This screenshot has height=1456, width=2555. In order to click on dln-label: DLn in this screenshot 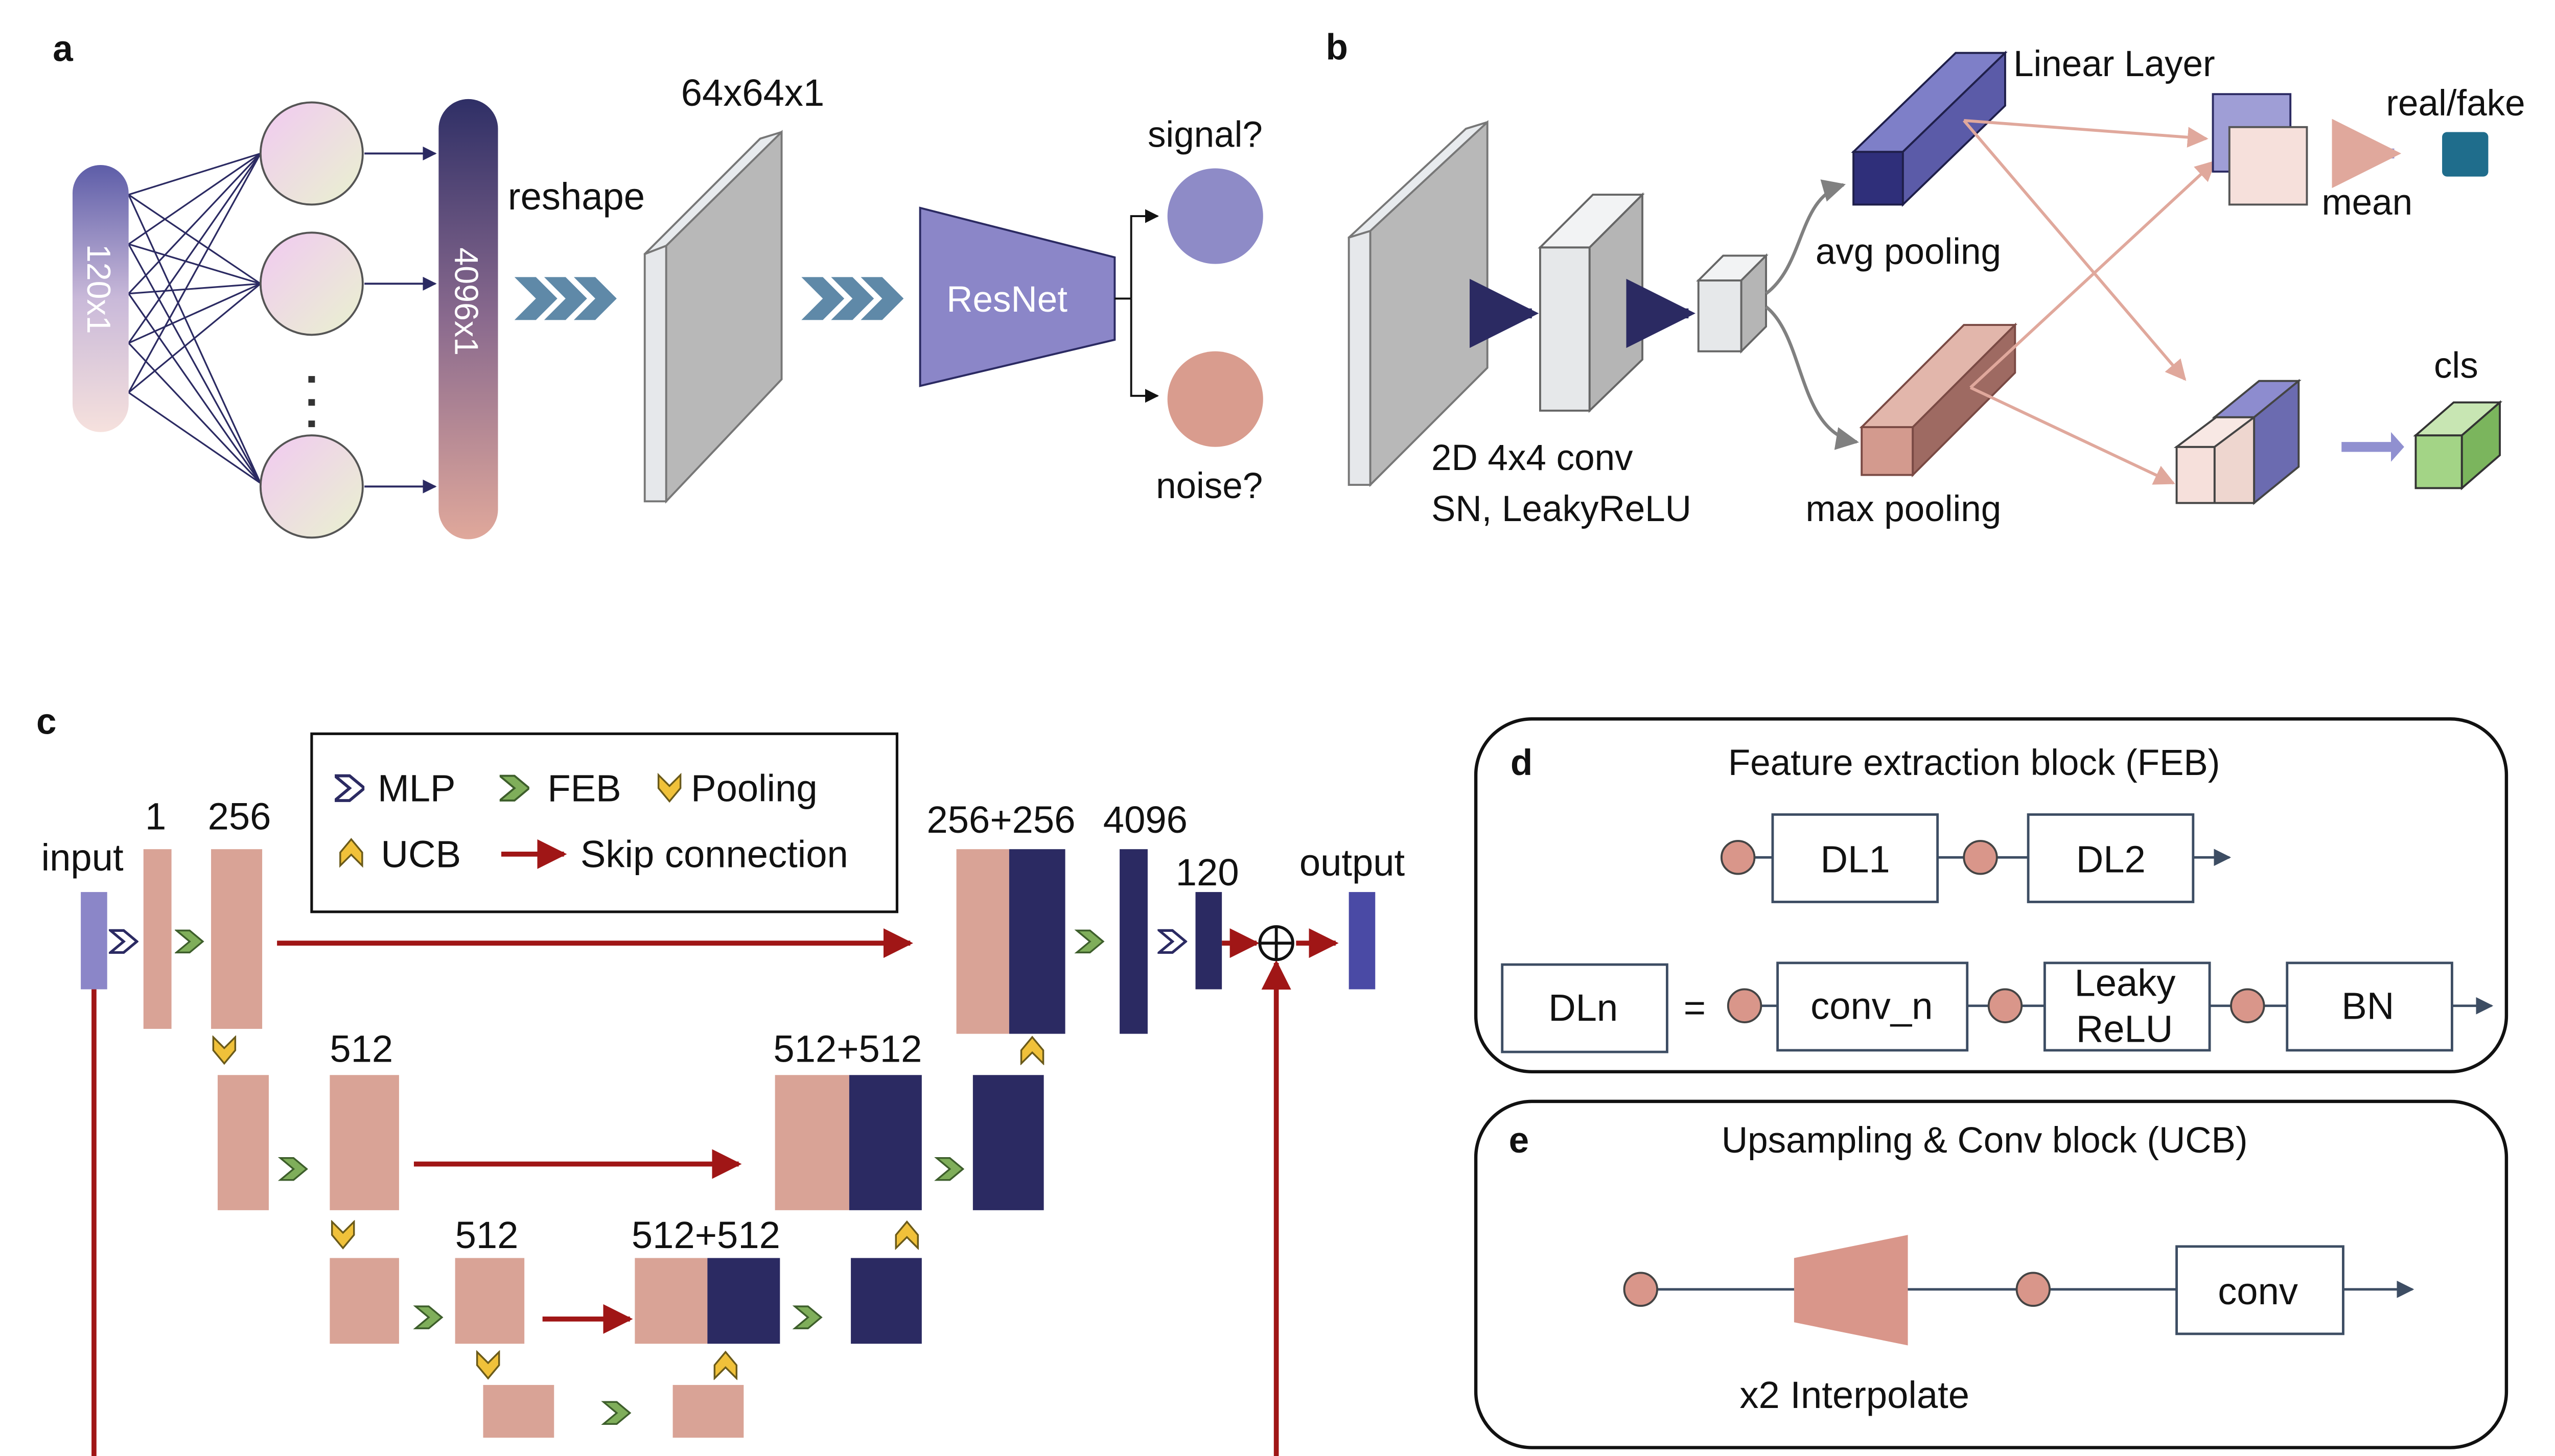, I will do `click(1583, 1008)`.